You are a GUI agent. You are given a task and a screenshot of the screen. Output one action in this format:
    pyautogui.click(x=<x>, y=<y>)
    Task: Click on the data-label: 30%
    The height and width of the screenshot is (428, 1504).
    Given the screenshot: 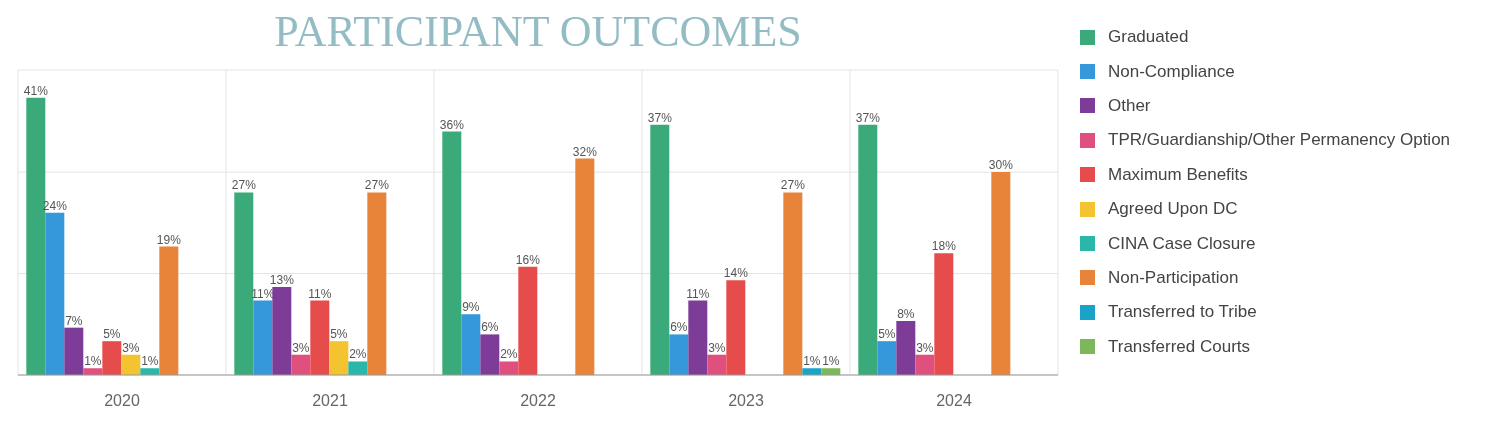 What is the action you would take?
    pyautogui.click(x=1001, y=165)
    